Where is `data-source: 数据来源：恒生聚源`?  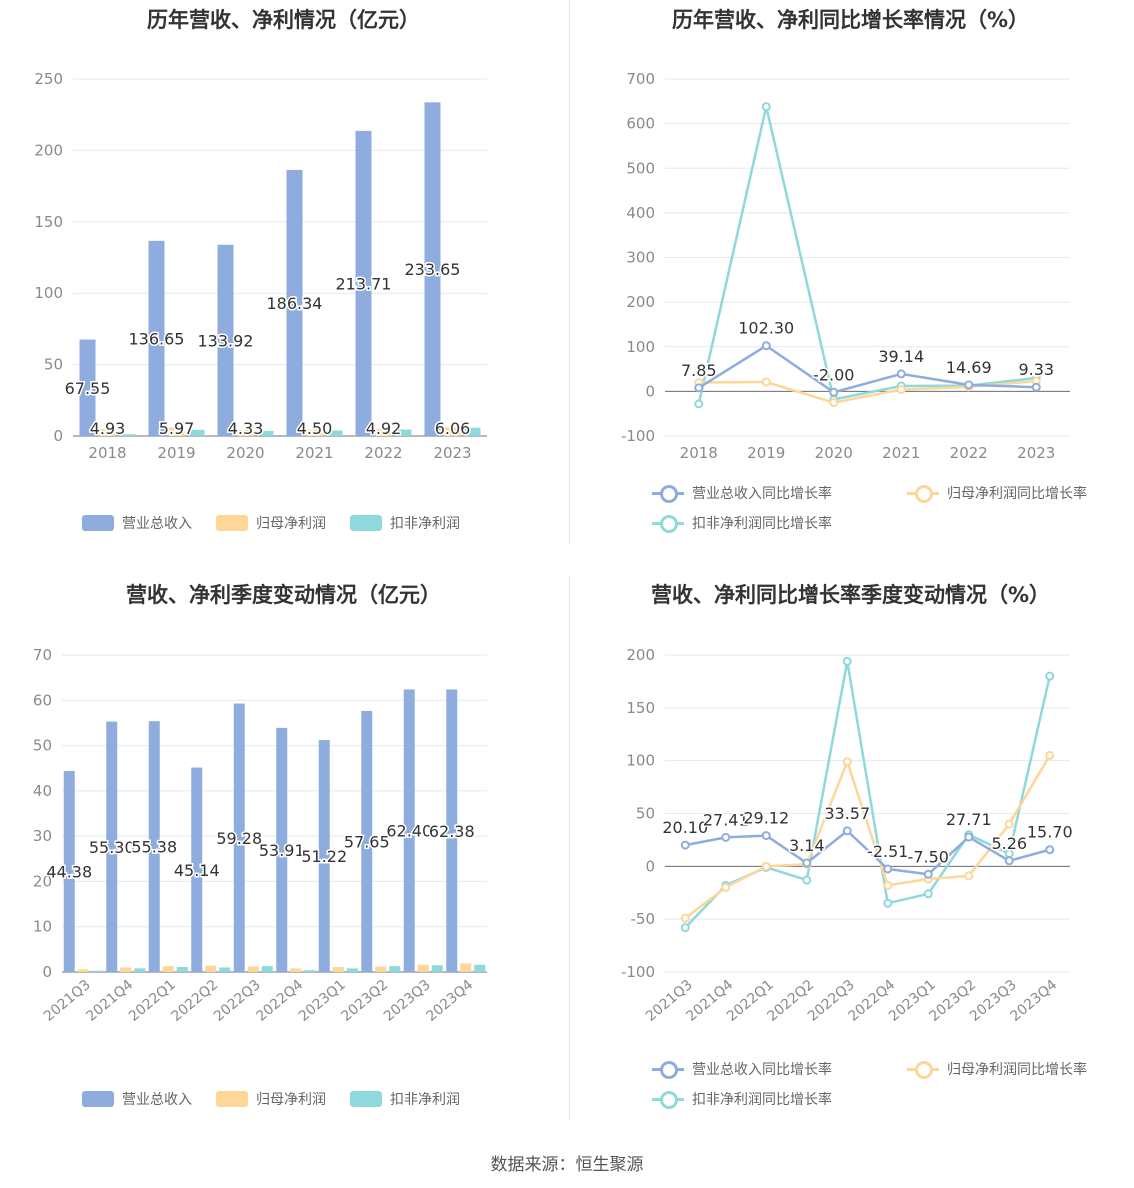 data-source: 数据来源：恒生聚源 is located at coordinates (567, 1165).